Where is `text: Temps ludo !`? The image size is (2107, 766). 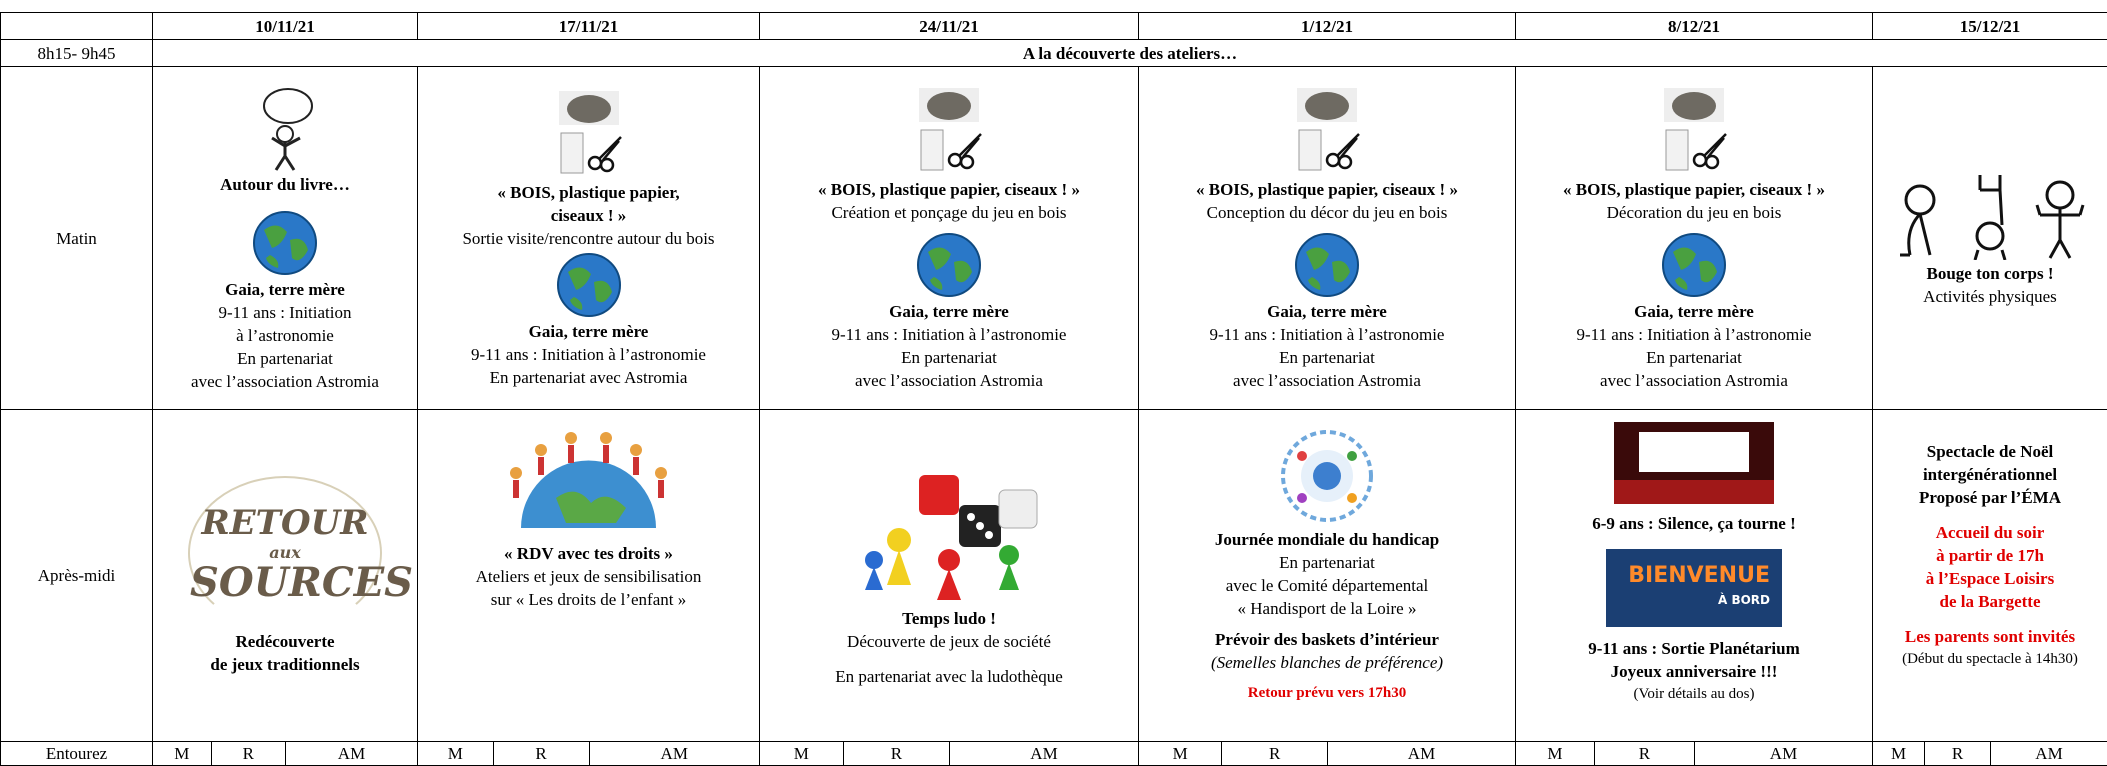
text: Temps ludo ! is located at coordinates (949, 618).